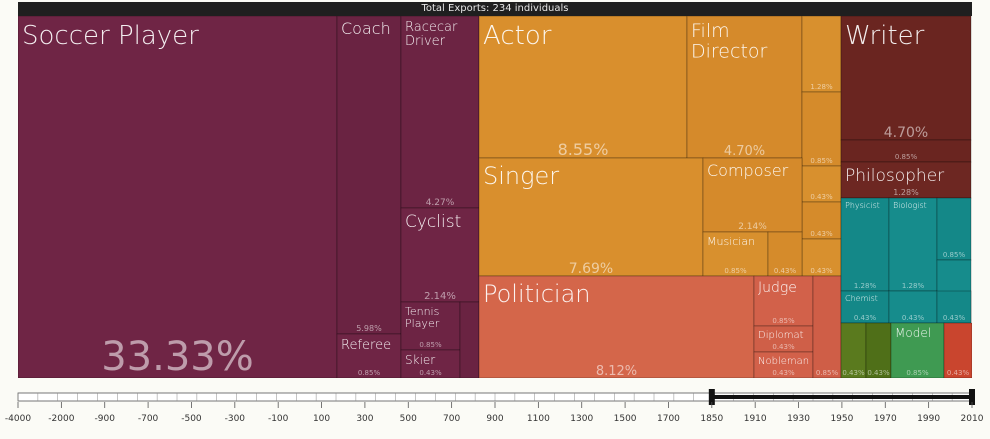 The width and height of the screenshot is (990, 439). Describe the element at coordinates (668, 419) in the screenshot. I see `timeline-tick-label: 1700` at that location.